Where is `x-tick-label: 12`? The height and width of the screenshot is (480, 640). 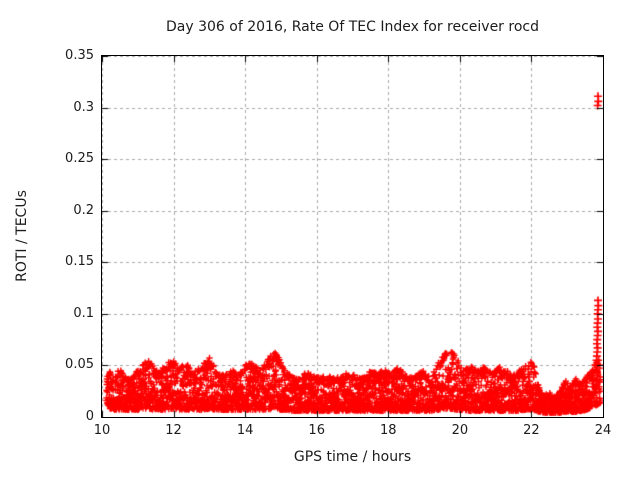
x-tick-label: 12 is located at coordinates (173, 430).